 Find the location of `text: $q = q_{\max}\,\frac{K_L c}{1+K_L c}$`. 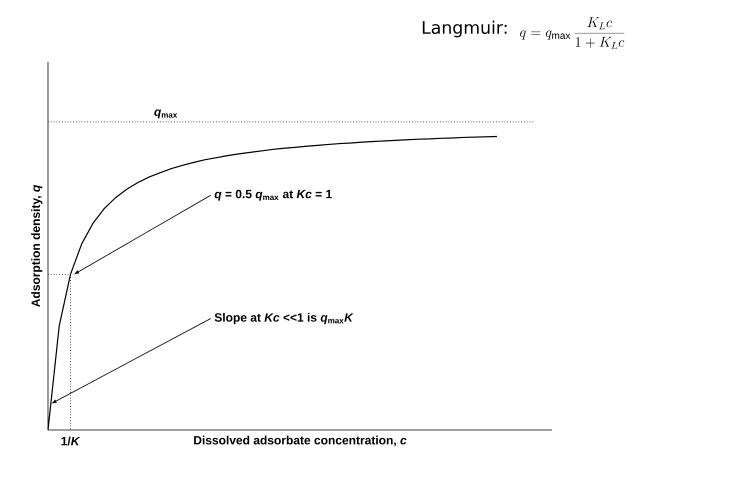

text: $q = q_{\max}\,\frac{K_L c}{1+K_L c}$ is located at coordinates (572, 33).